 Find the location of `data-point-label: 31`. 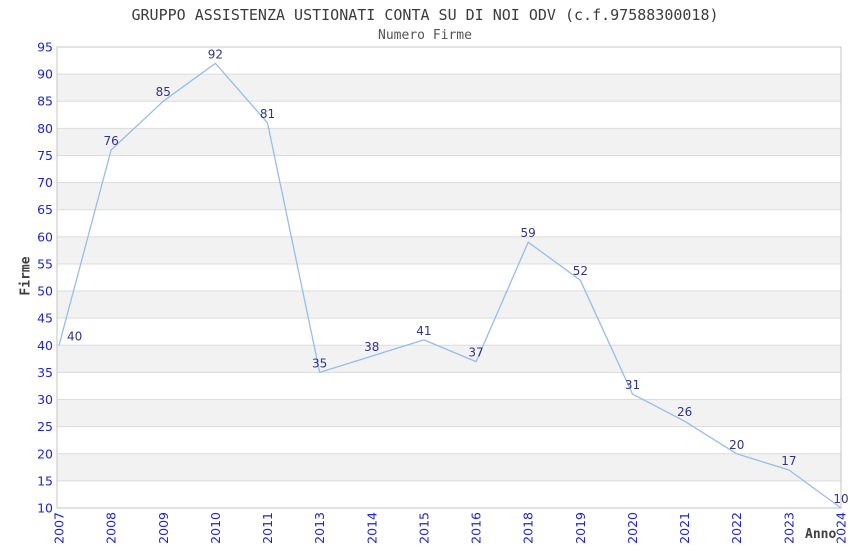

data-point-label: 31 is located at coordinates (632, 385).